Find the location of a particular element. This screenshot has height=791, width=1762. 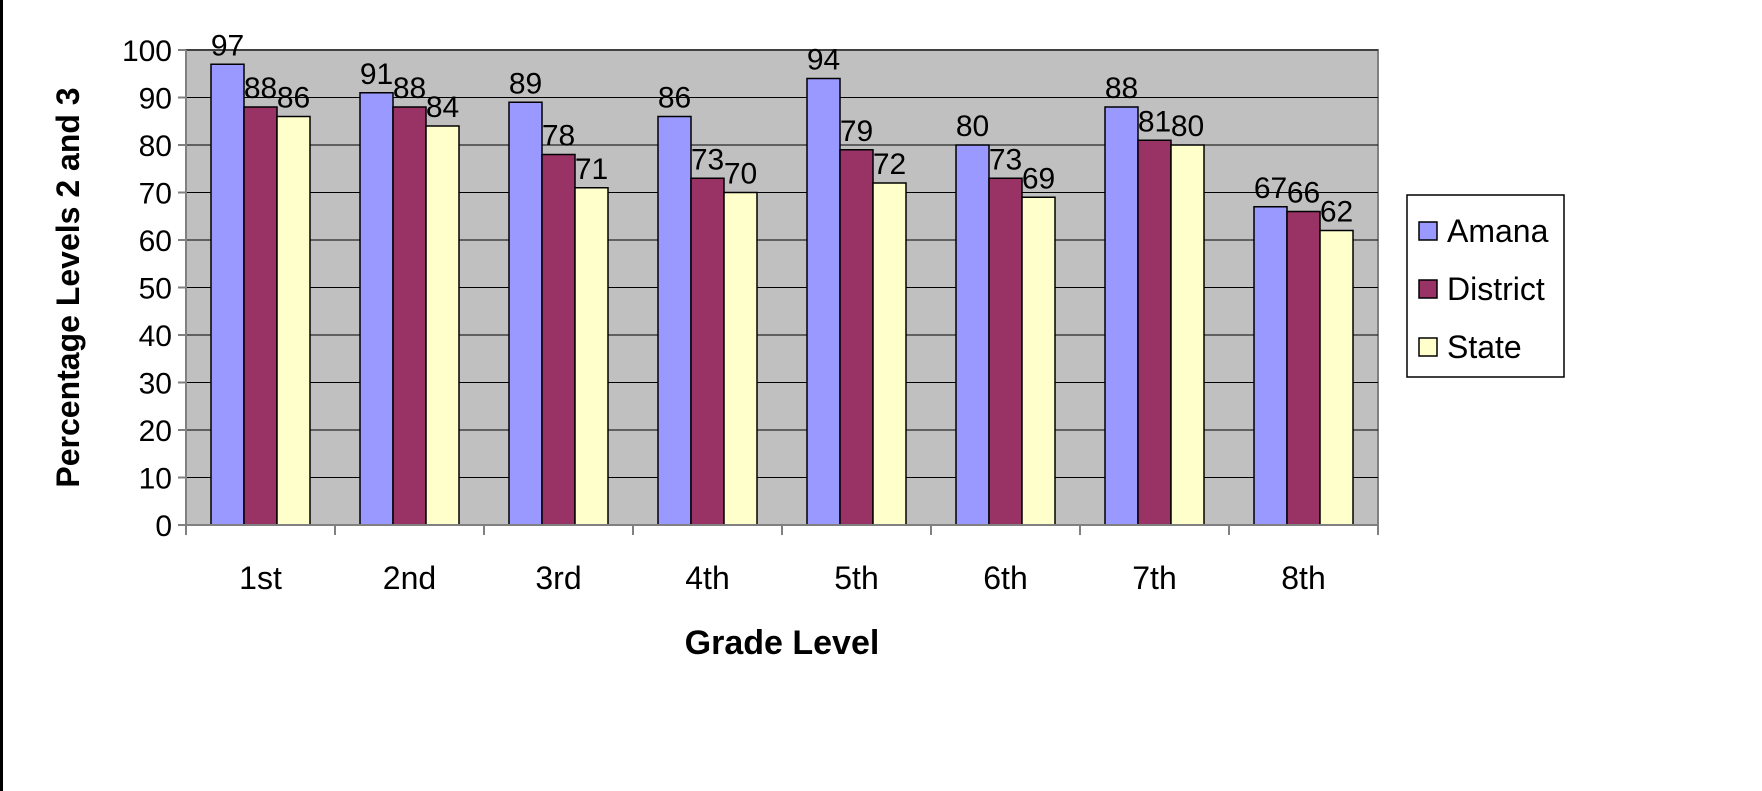

x-tick-label: 4th is located at coordinates (707, 578).